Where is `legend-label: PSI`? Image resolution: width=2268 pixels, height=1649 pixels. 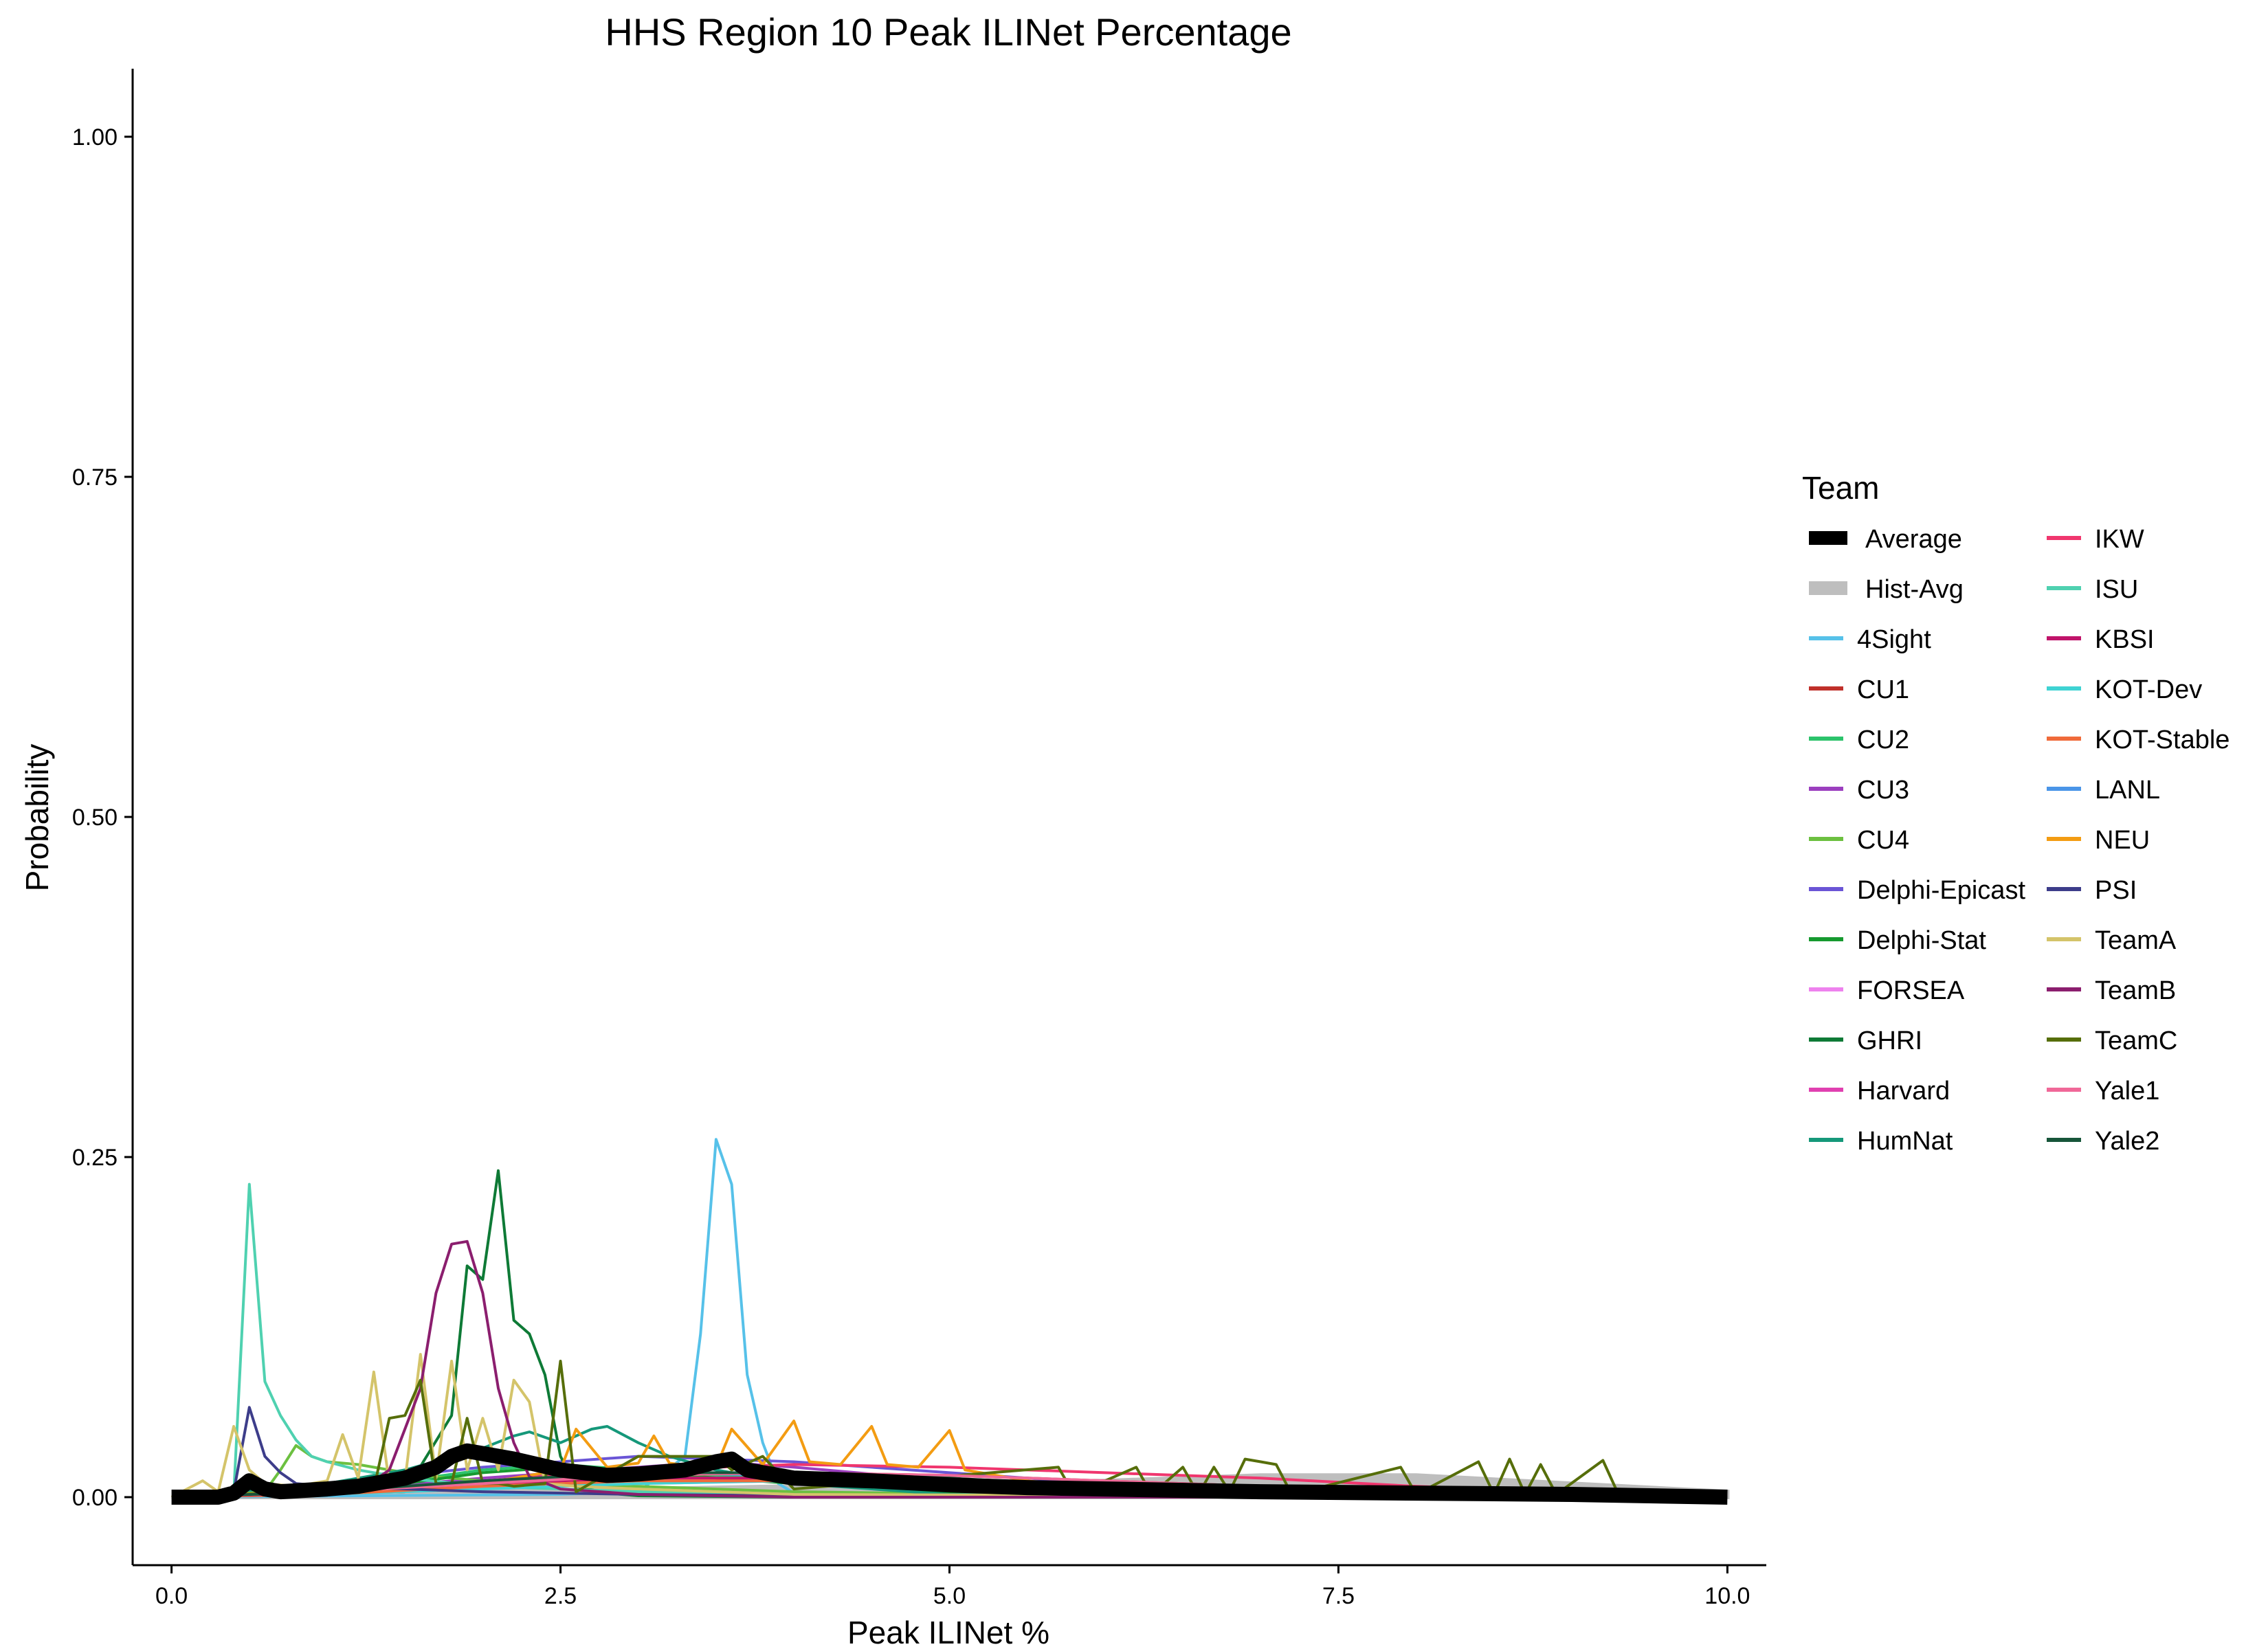
legend-label: PSI is located at coordinates (2116, 890).